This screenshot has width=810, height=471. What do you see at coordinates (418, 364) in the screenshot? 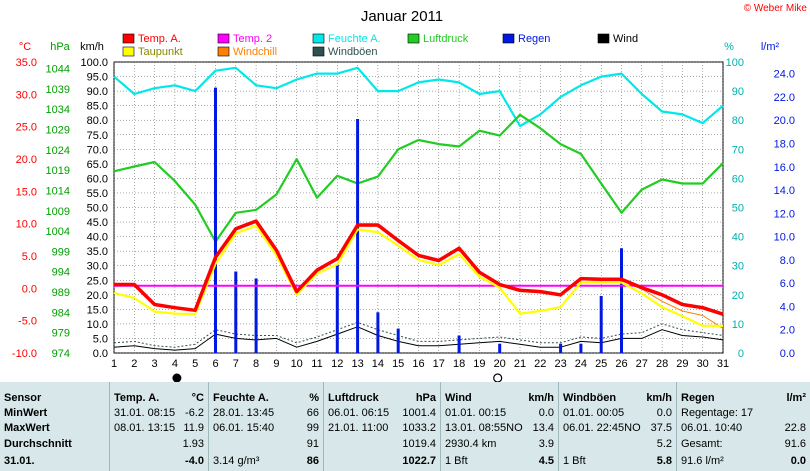
I see `x-tick-label: 16` at bounding box center [418, 364].